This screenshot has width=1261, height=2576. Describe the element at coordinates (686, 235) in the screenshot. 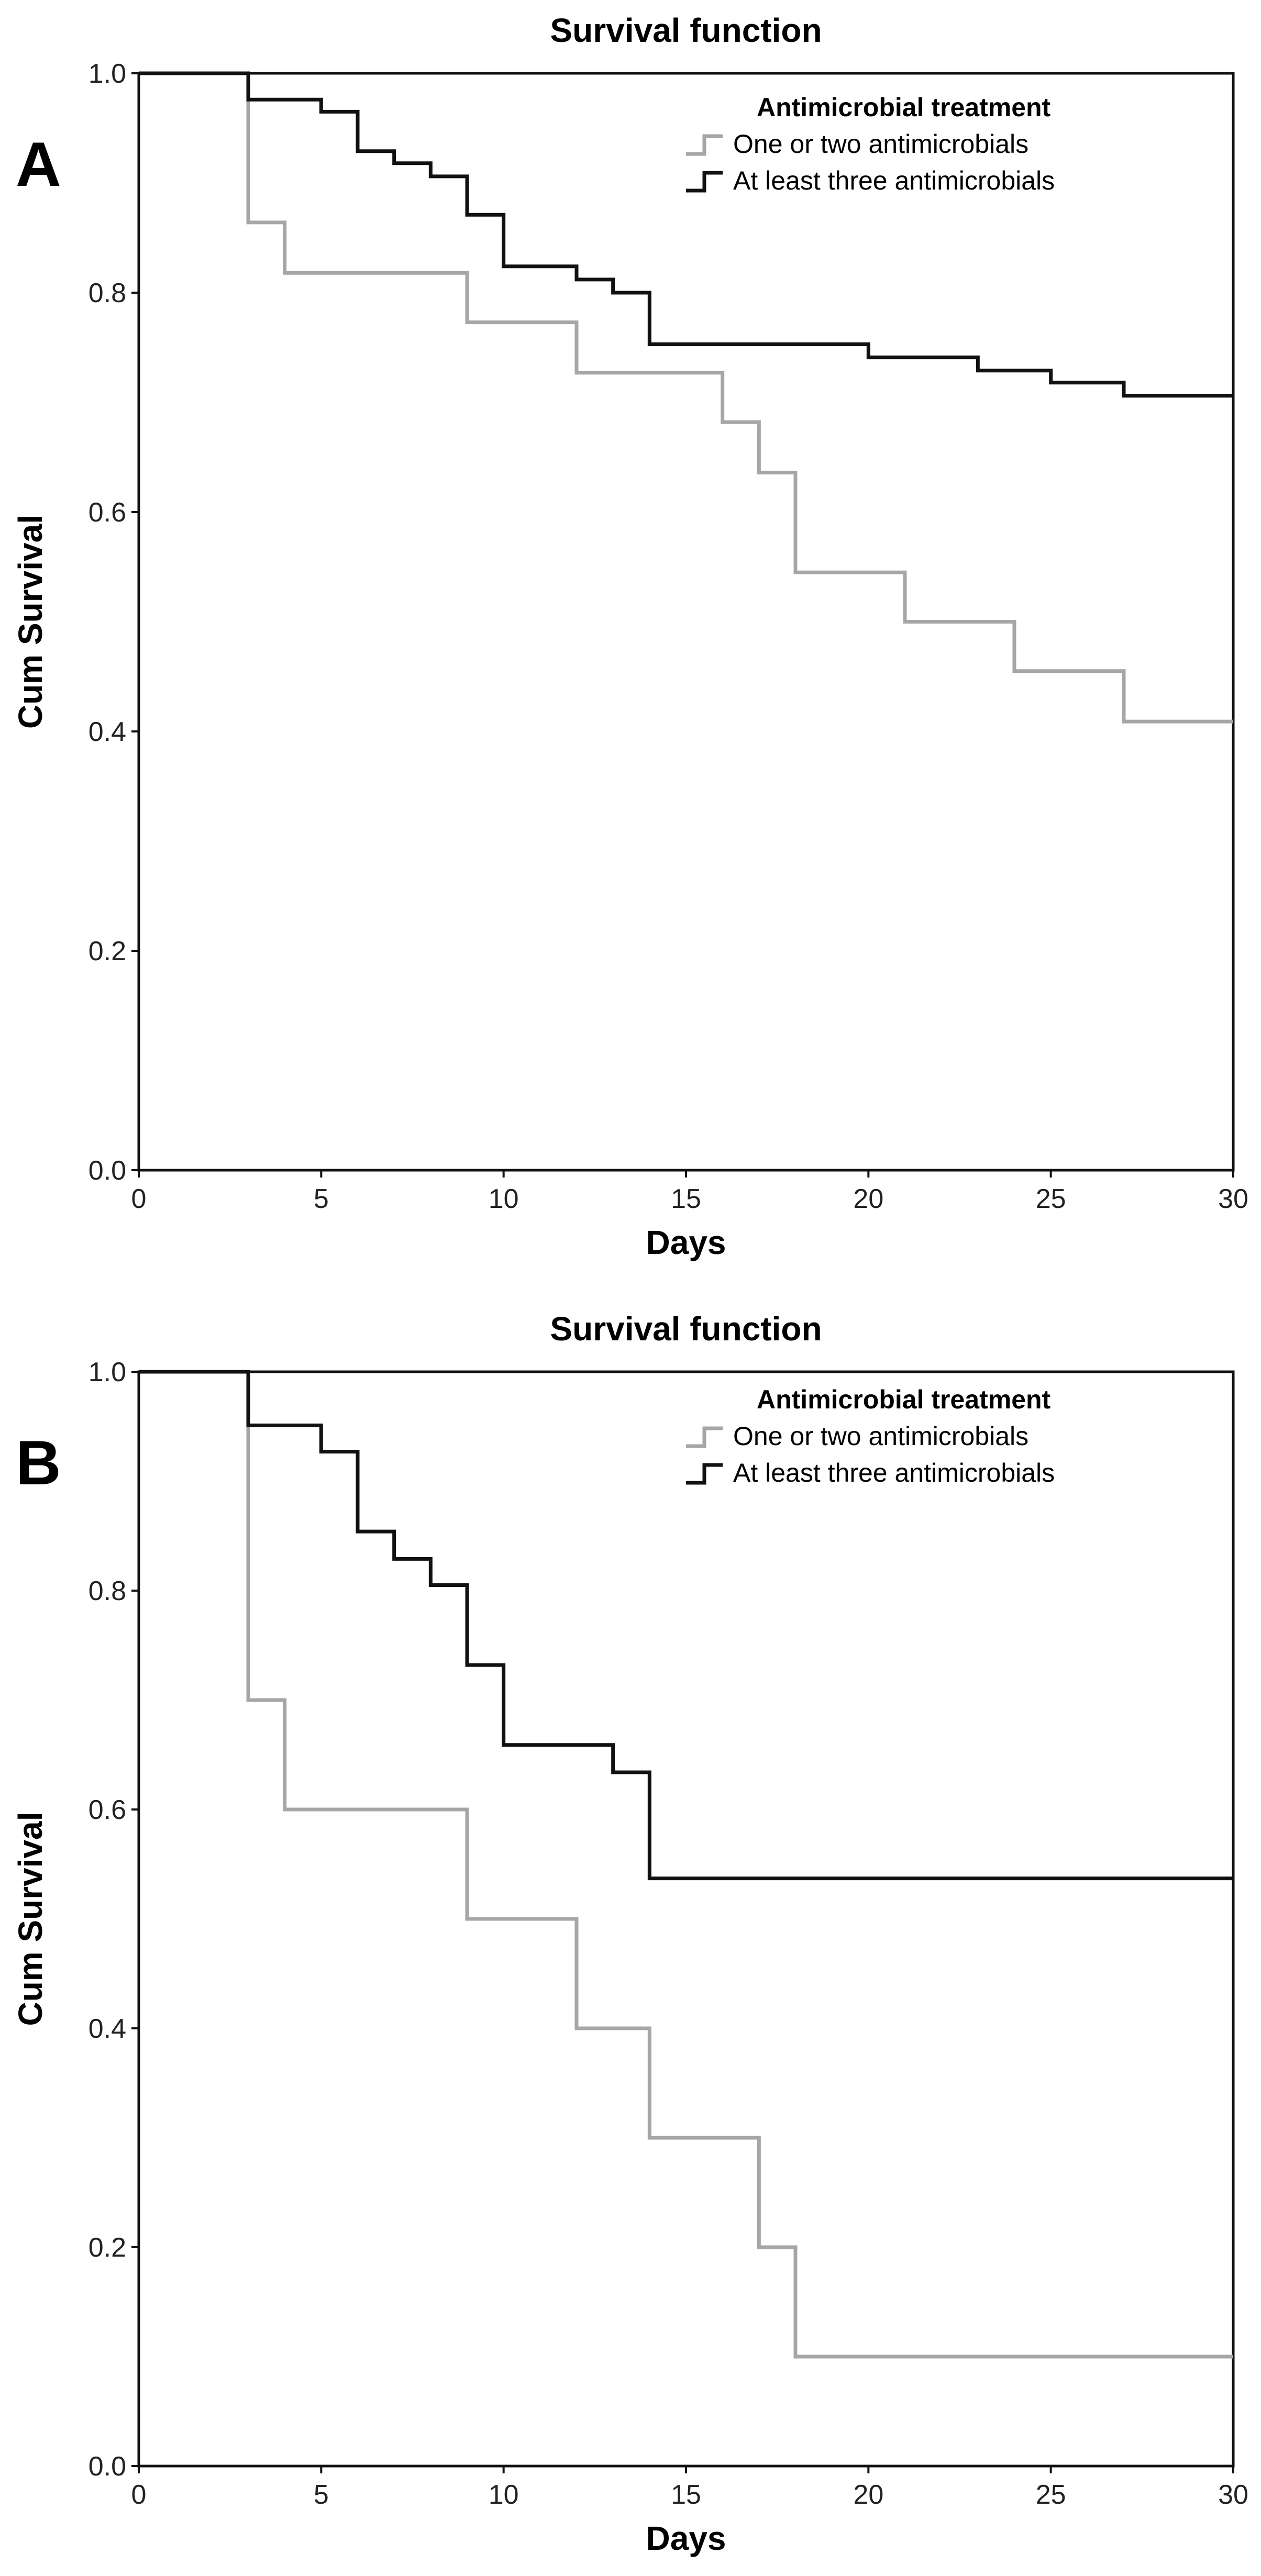

I see `series-at-least-three-antimicrobials` at that location.